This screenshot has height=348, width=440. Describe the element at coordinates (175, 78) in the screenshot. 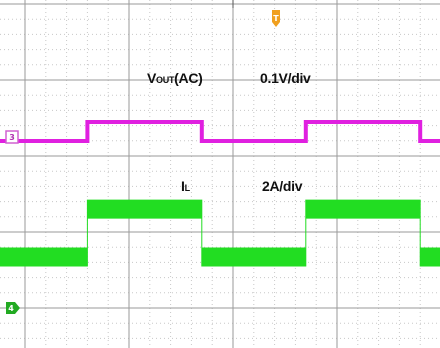

I see `ch3-label: VOUT(AC)` at that location.